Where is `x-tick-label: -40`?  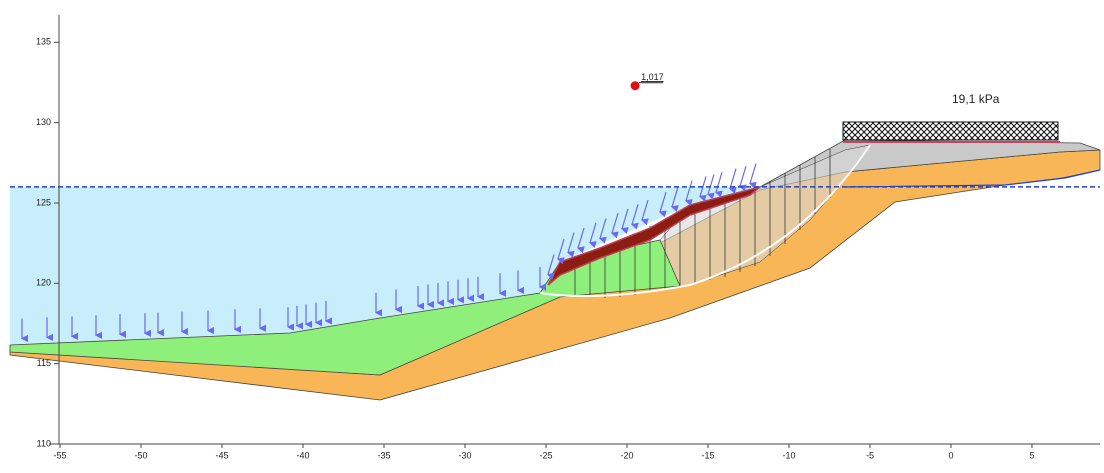
x-tick-label: -40 is located at coordinates (302, 455).